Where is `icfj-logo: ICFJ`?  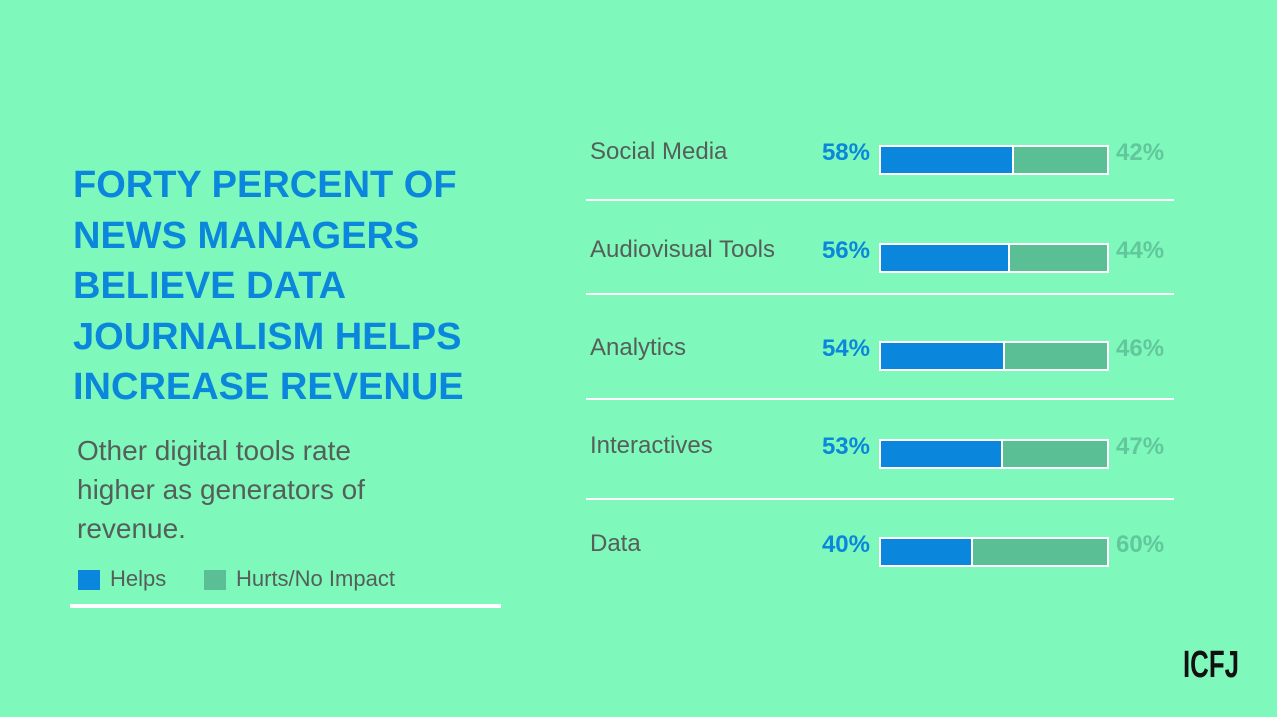 icfj-logo: ICFJ is located at coordinates (1211, 662).